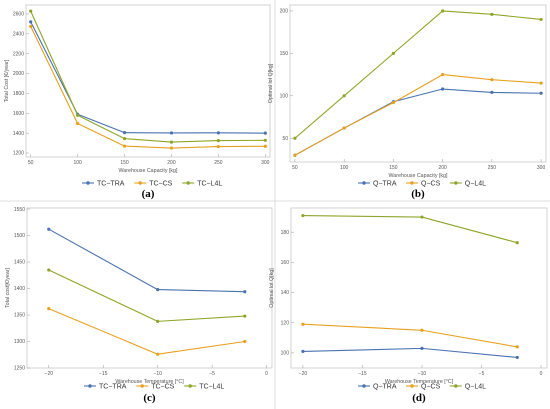  What do you see at coordinates (284, 54) in the screenshot?
I see `y-tick-label: 150` at bounding box center [284, 54].